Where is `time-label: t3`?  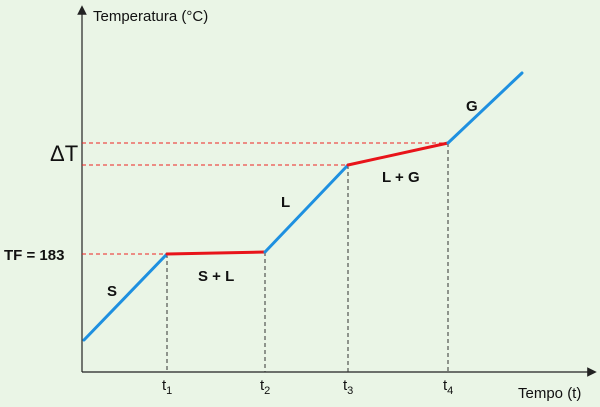
time-label: t3 is located at coordinates (348, 387).